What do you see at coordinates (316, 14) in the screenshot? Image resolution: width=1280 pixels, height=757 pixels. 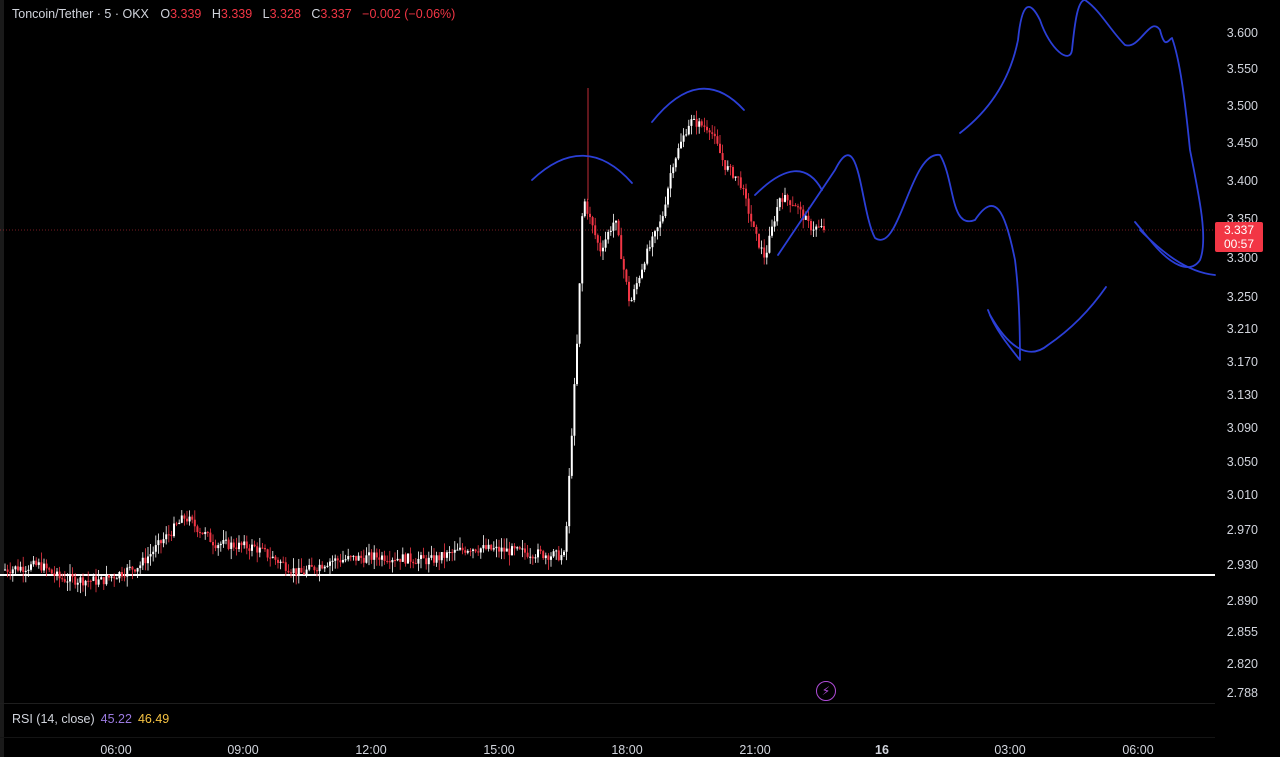 I see `close-label: C` at bounding box center [316, 14].